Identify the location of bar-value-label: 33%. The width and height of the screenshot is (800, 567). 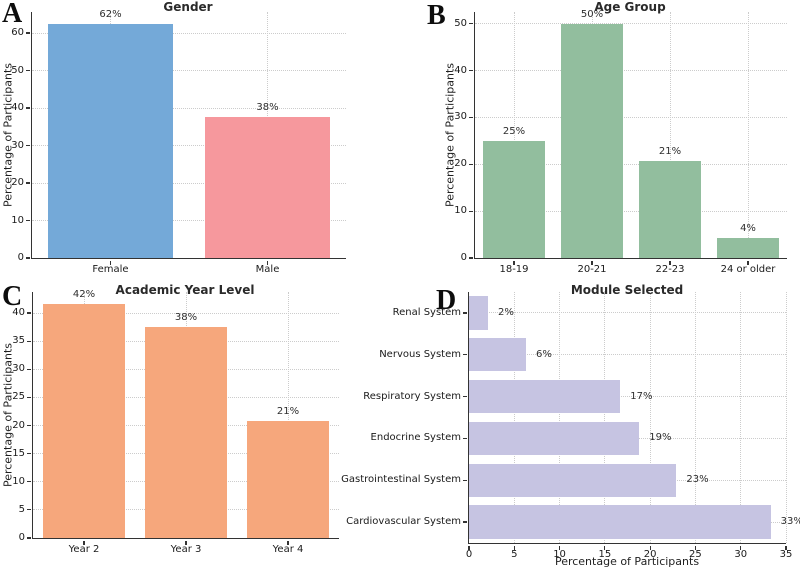
(790, 522).